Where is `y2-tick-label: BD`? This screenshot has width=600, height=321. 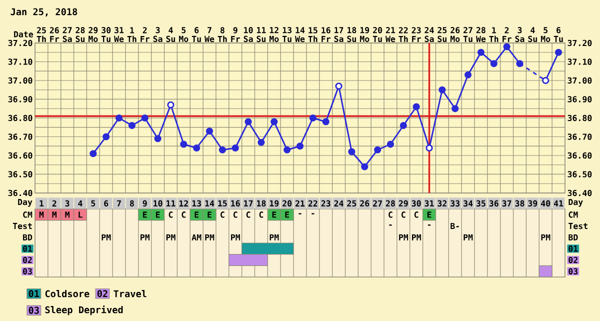 y2-tick-label: BD is located at coordinates (573, 237).